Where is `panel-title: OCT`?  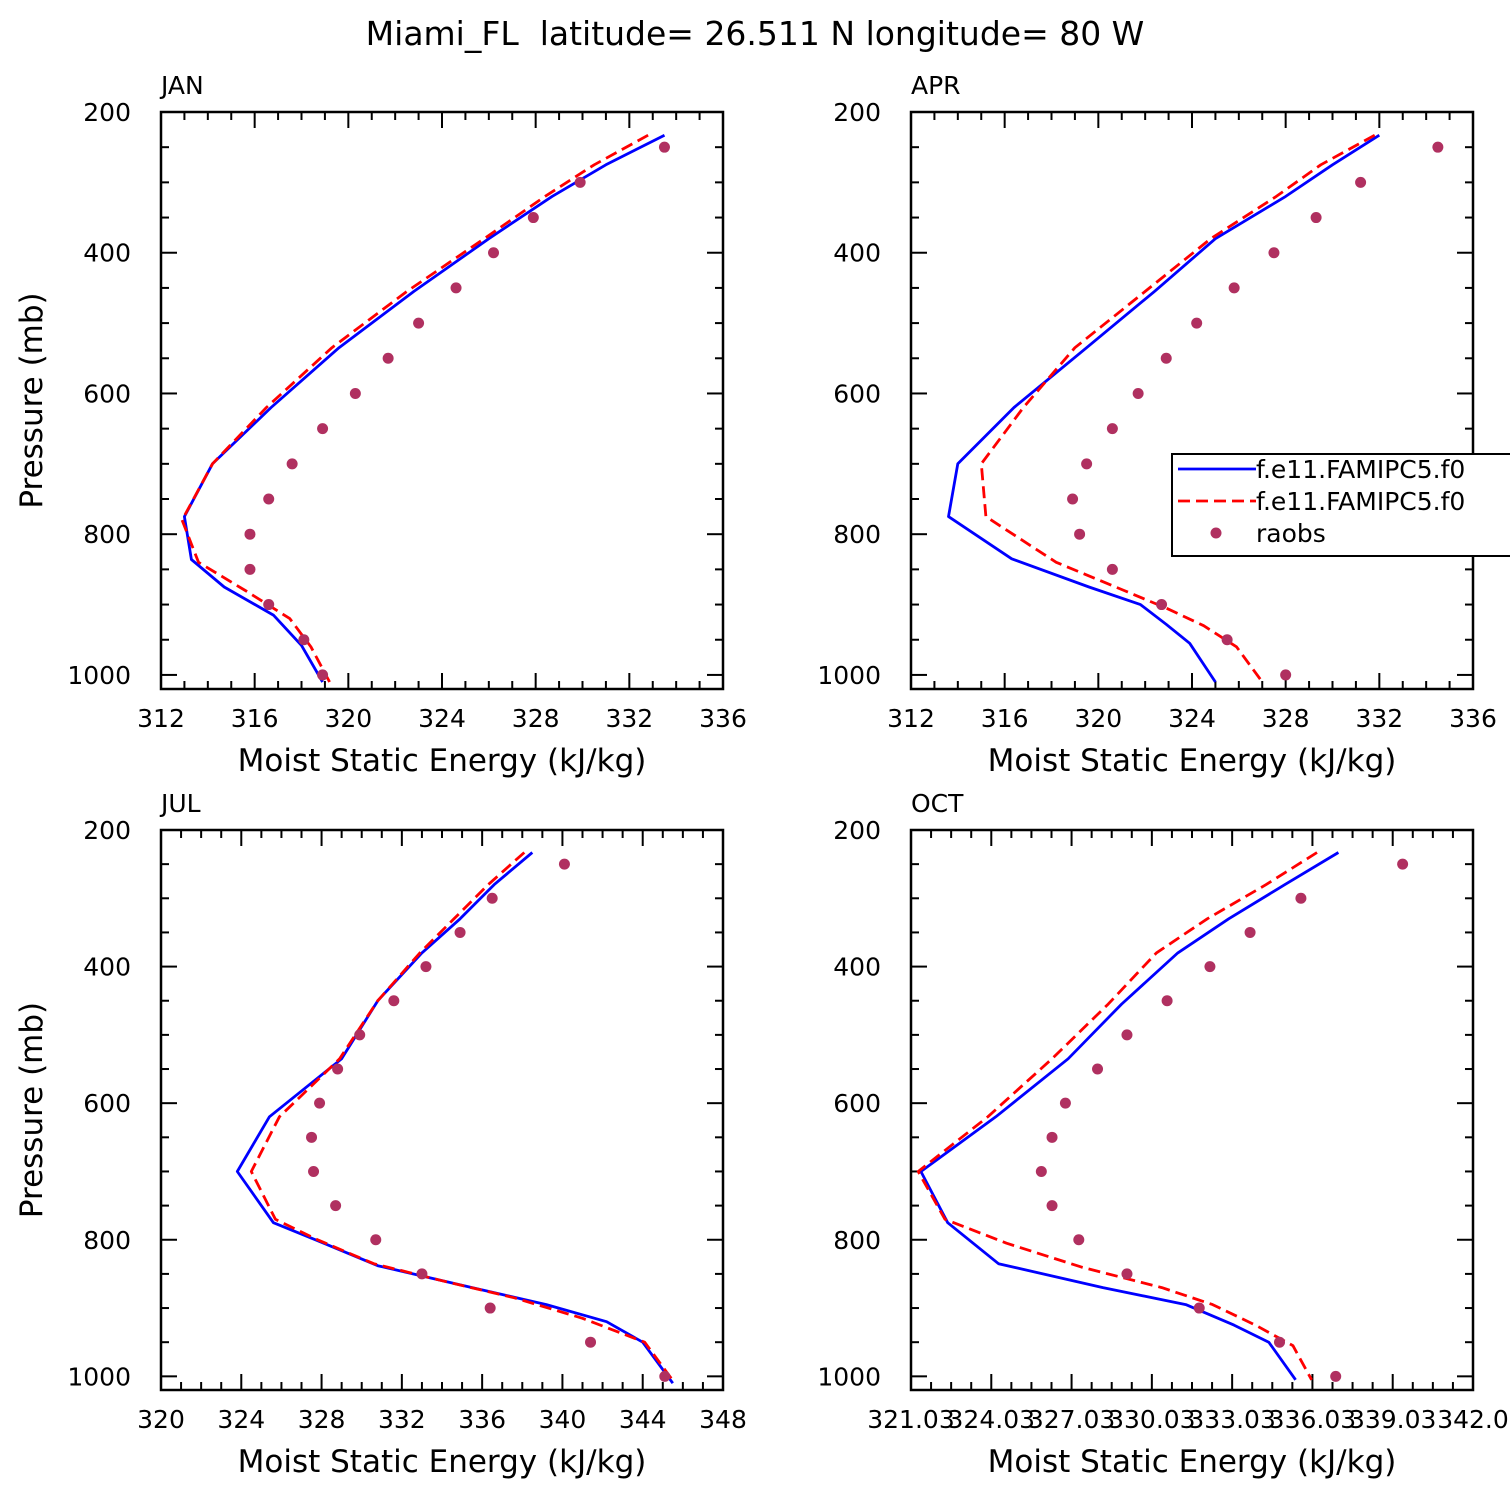 panel-title: OCT is located at coordinates (937, 803).